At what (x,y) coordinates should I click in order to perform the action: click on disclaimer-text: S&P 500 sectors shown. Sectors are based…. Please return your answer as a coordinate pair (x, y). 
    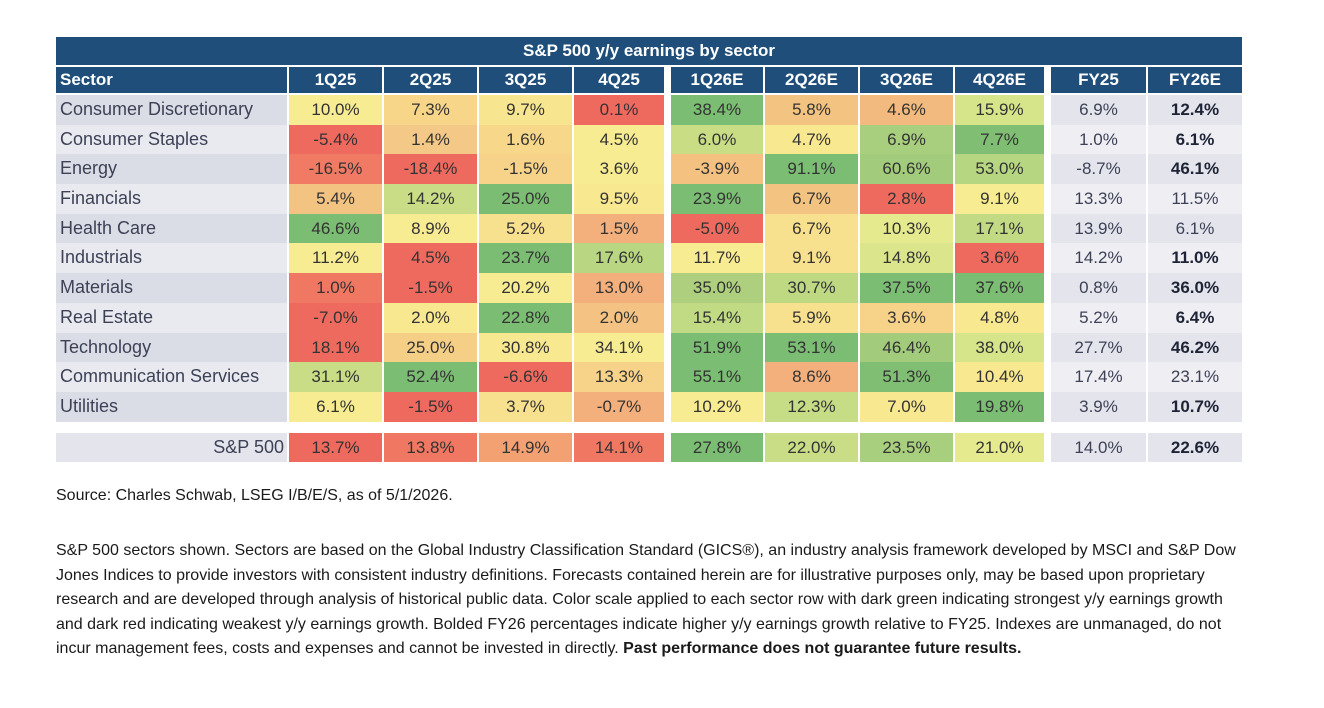
    Looking at the image, I should click on (646, 600).